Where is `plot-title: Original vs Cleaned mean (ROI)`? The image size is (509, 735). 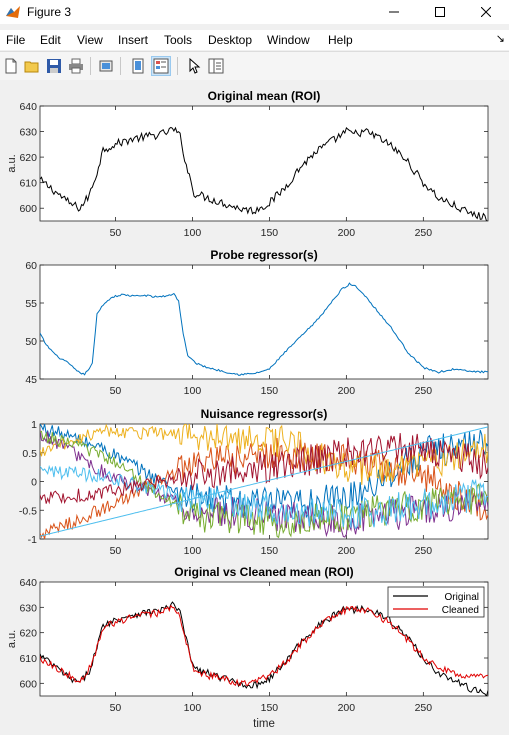
plot-title: Original vs Cleaned mean (ROI) is located at coordinates (263, 572).